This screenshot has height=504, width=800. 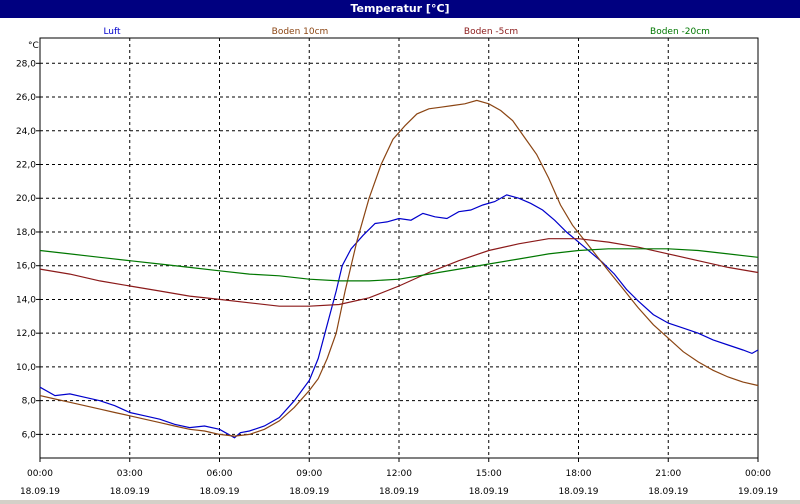 I want to click on y-tick-label: 14,0, so click(x=26, y=300).